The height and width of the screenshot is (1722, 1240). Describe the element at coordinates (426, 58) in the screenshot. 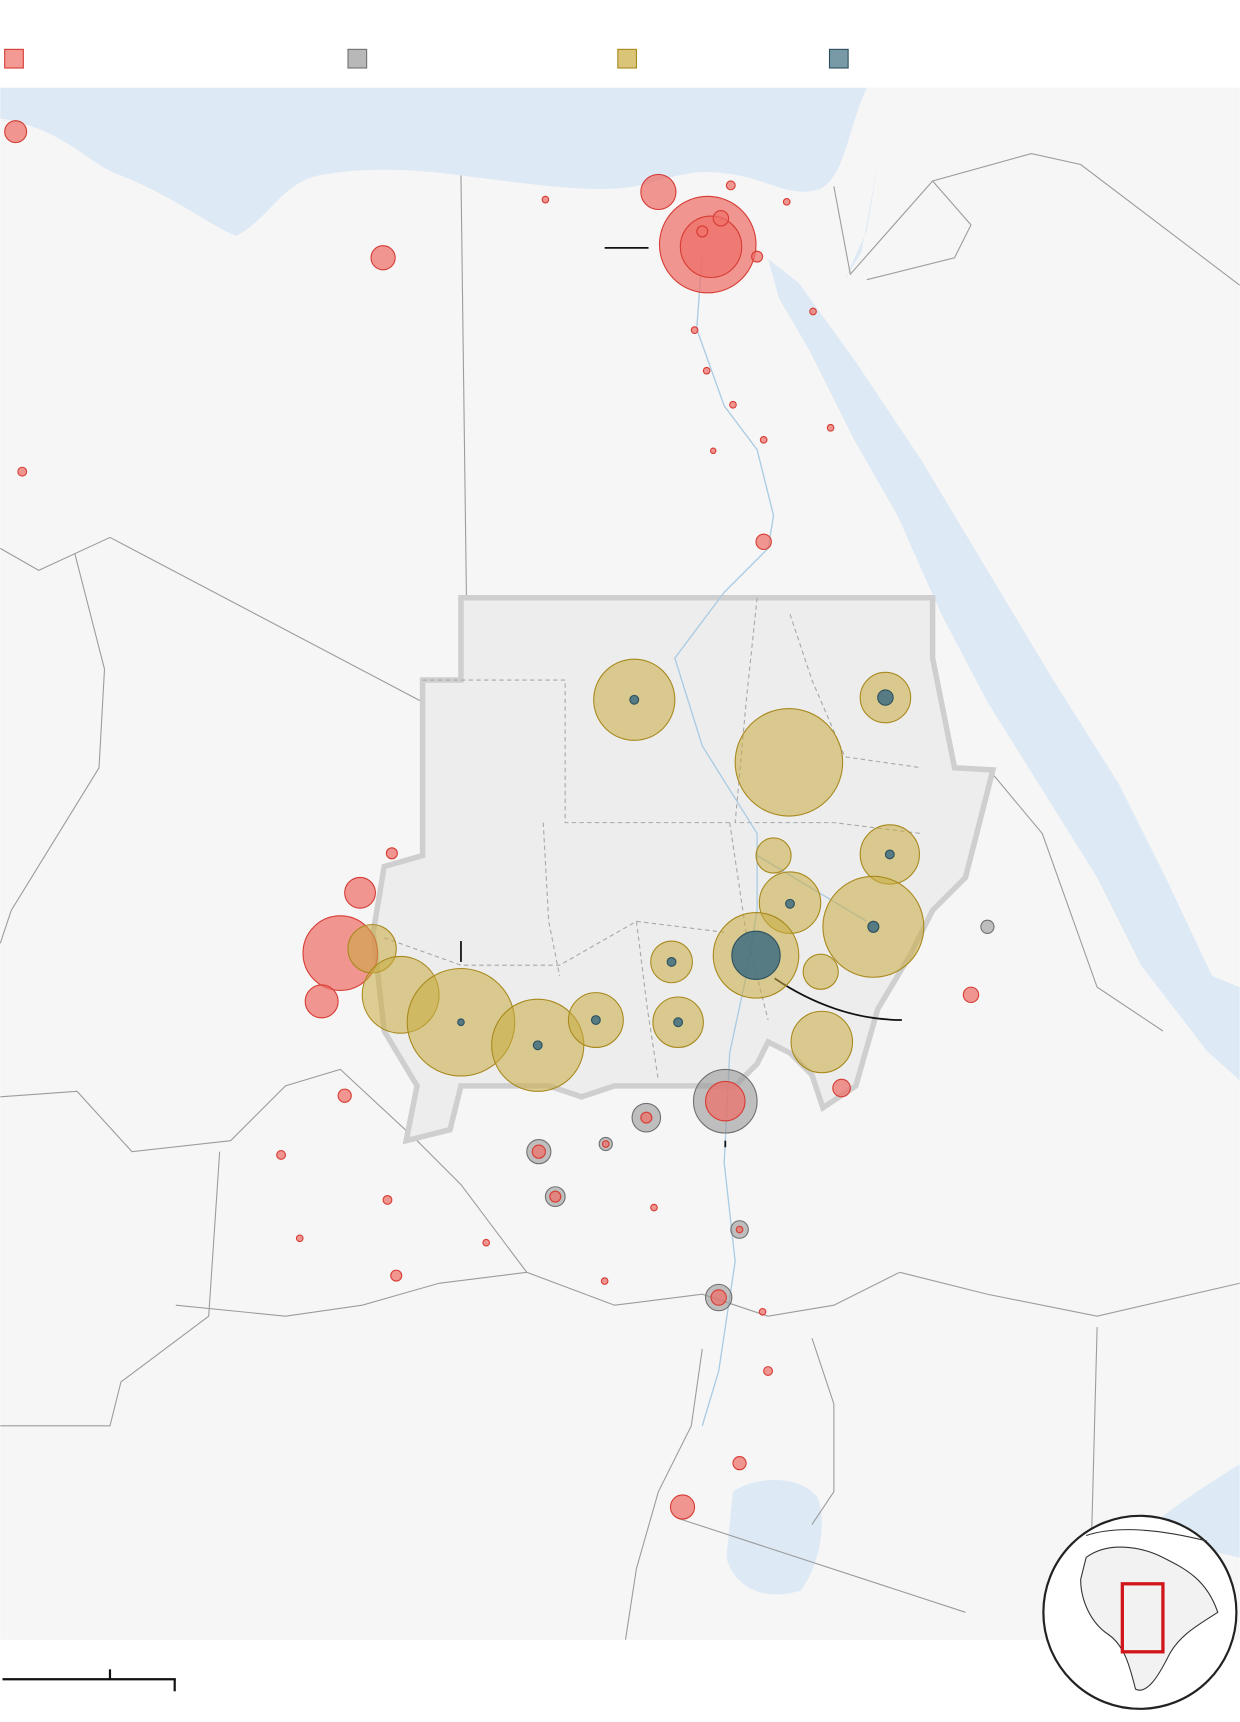

I see `legend` at that location.